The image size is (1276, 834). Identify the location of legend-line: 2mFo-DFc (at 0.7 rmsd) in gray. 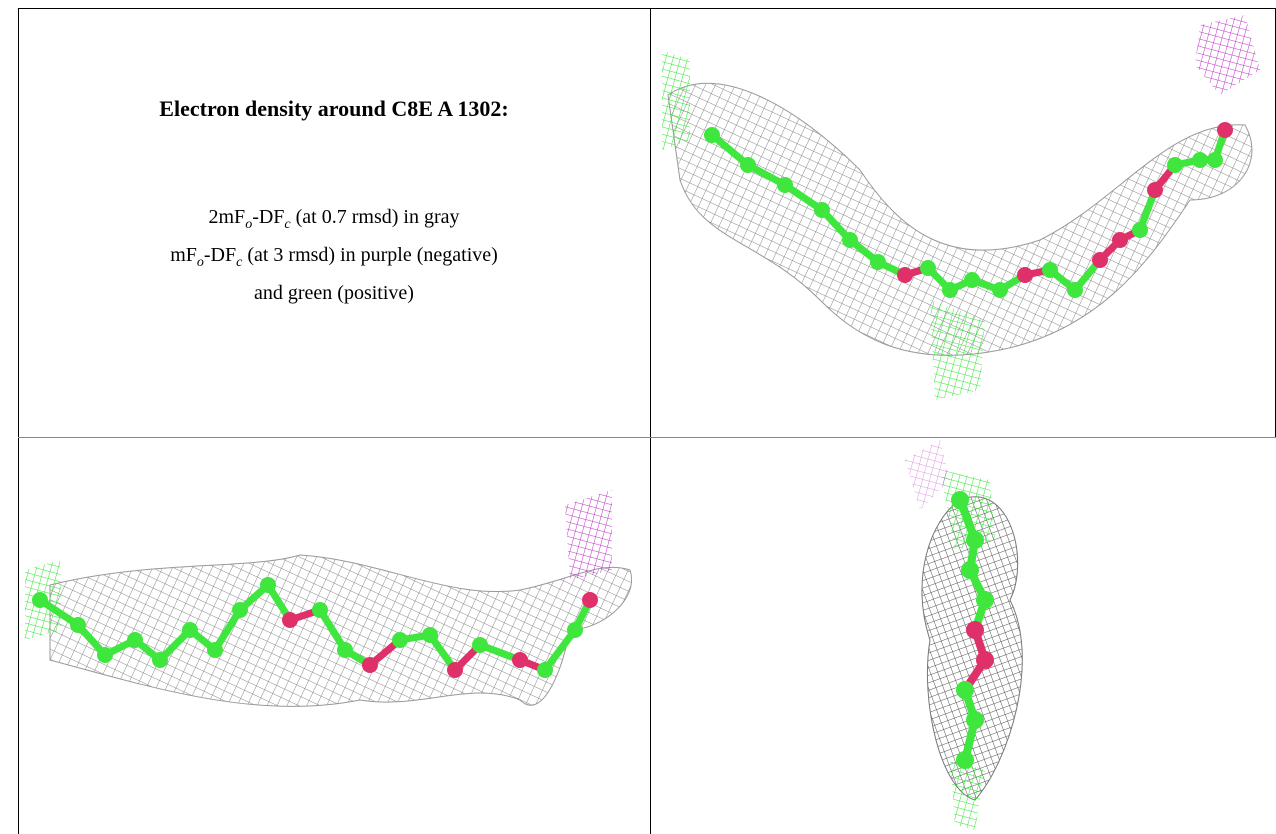
(334, 221).